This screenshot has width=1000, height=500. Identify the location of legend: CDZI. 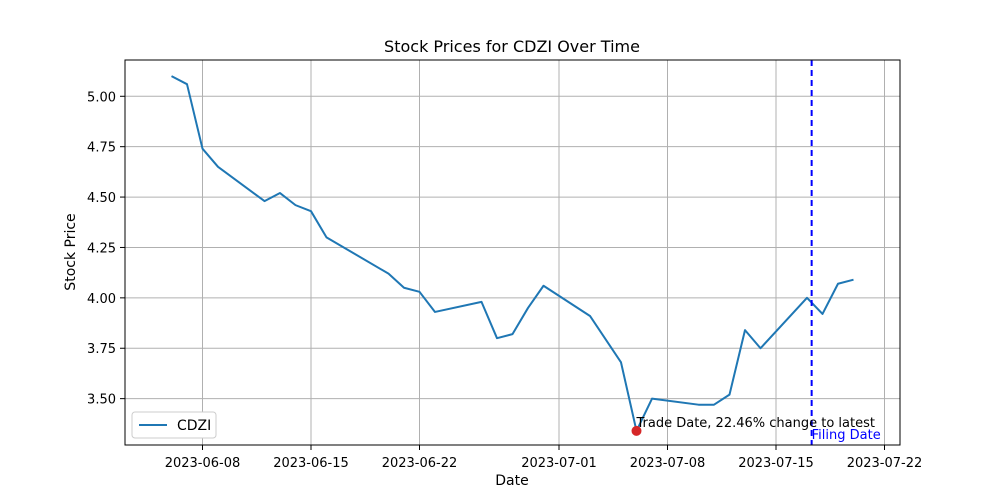
(174, 425).